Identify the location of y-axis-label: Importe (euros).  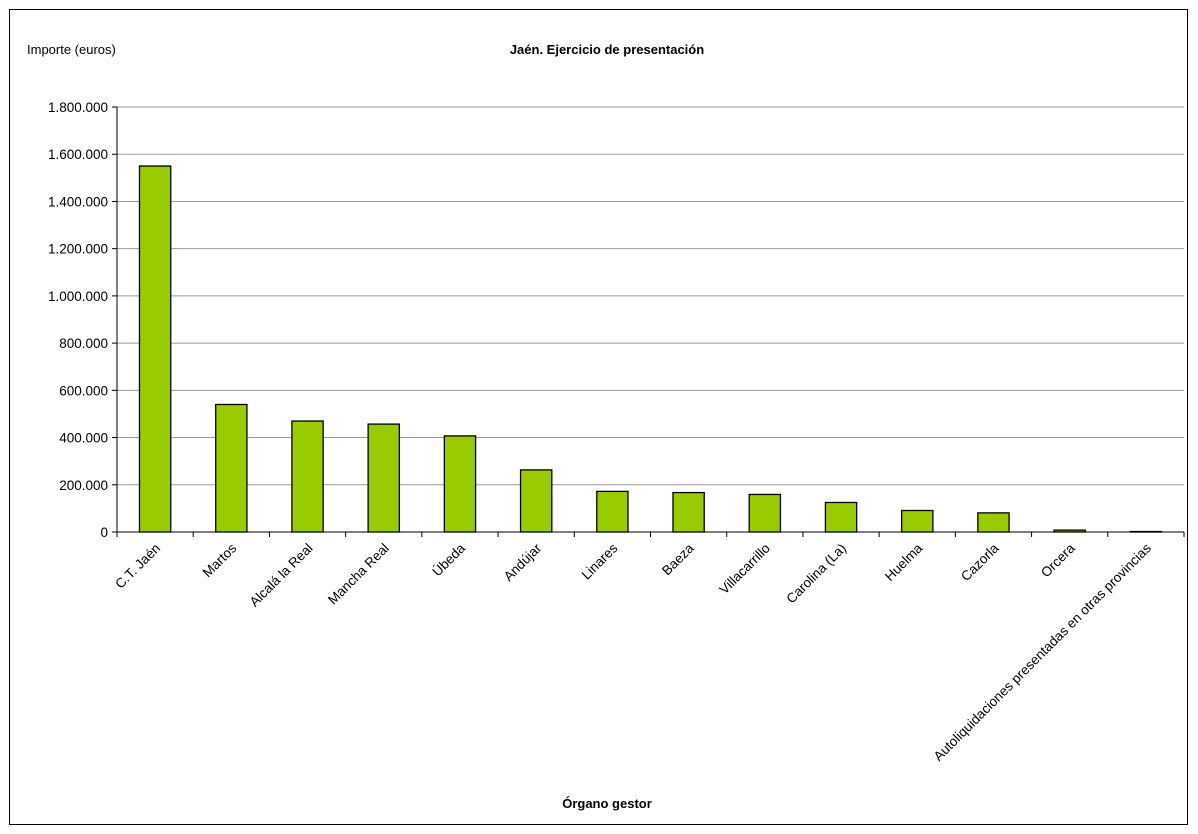
(71, 49).